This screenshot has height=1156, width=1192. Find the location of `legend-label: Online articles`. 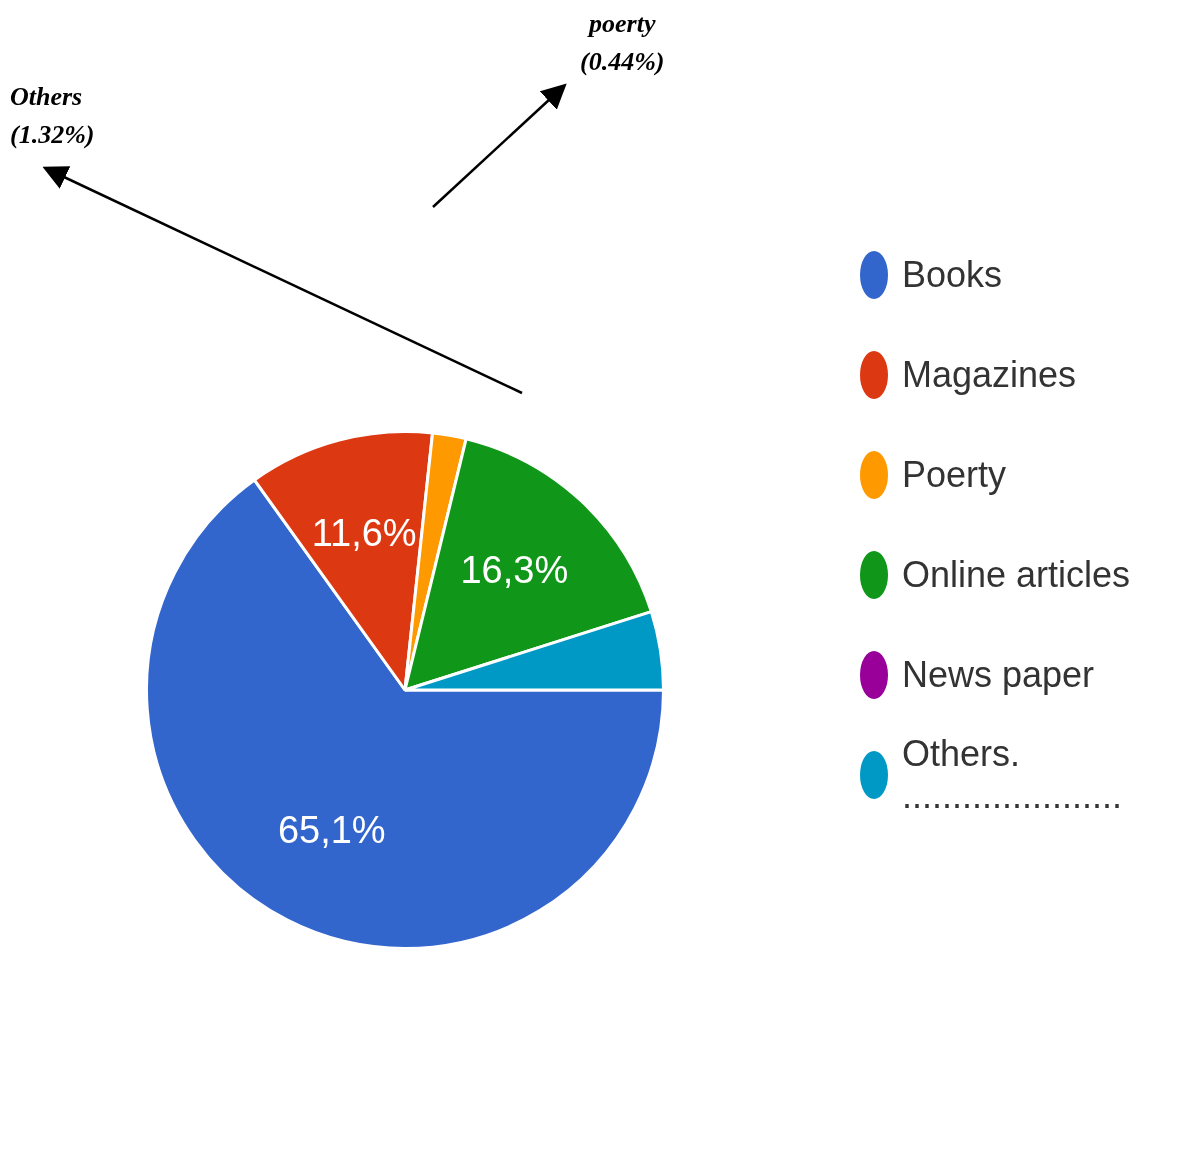

legend-label: Online articles is located at coordinates (1016, 575).